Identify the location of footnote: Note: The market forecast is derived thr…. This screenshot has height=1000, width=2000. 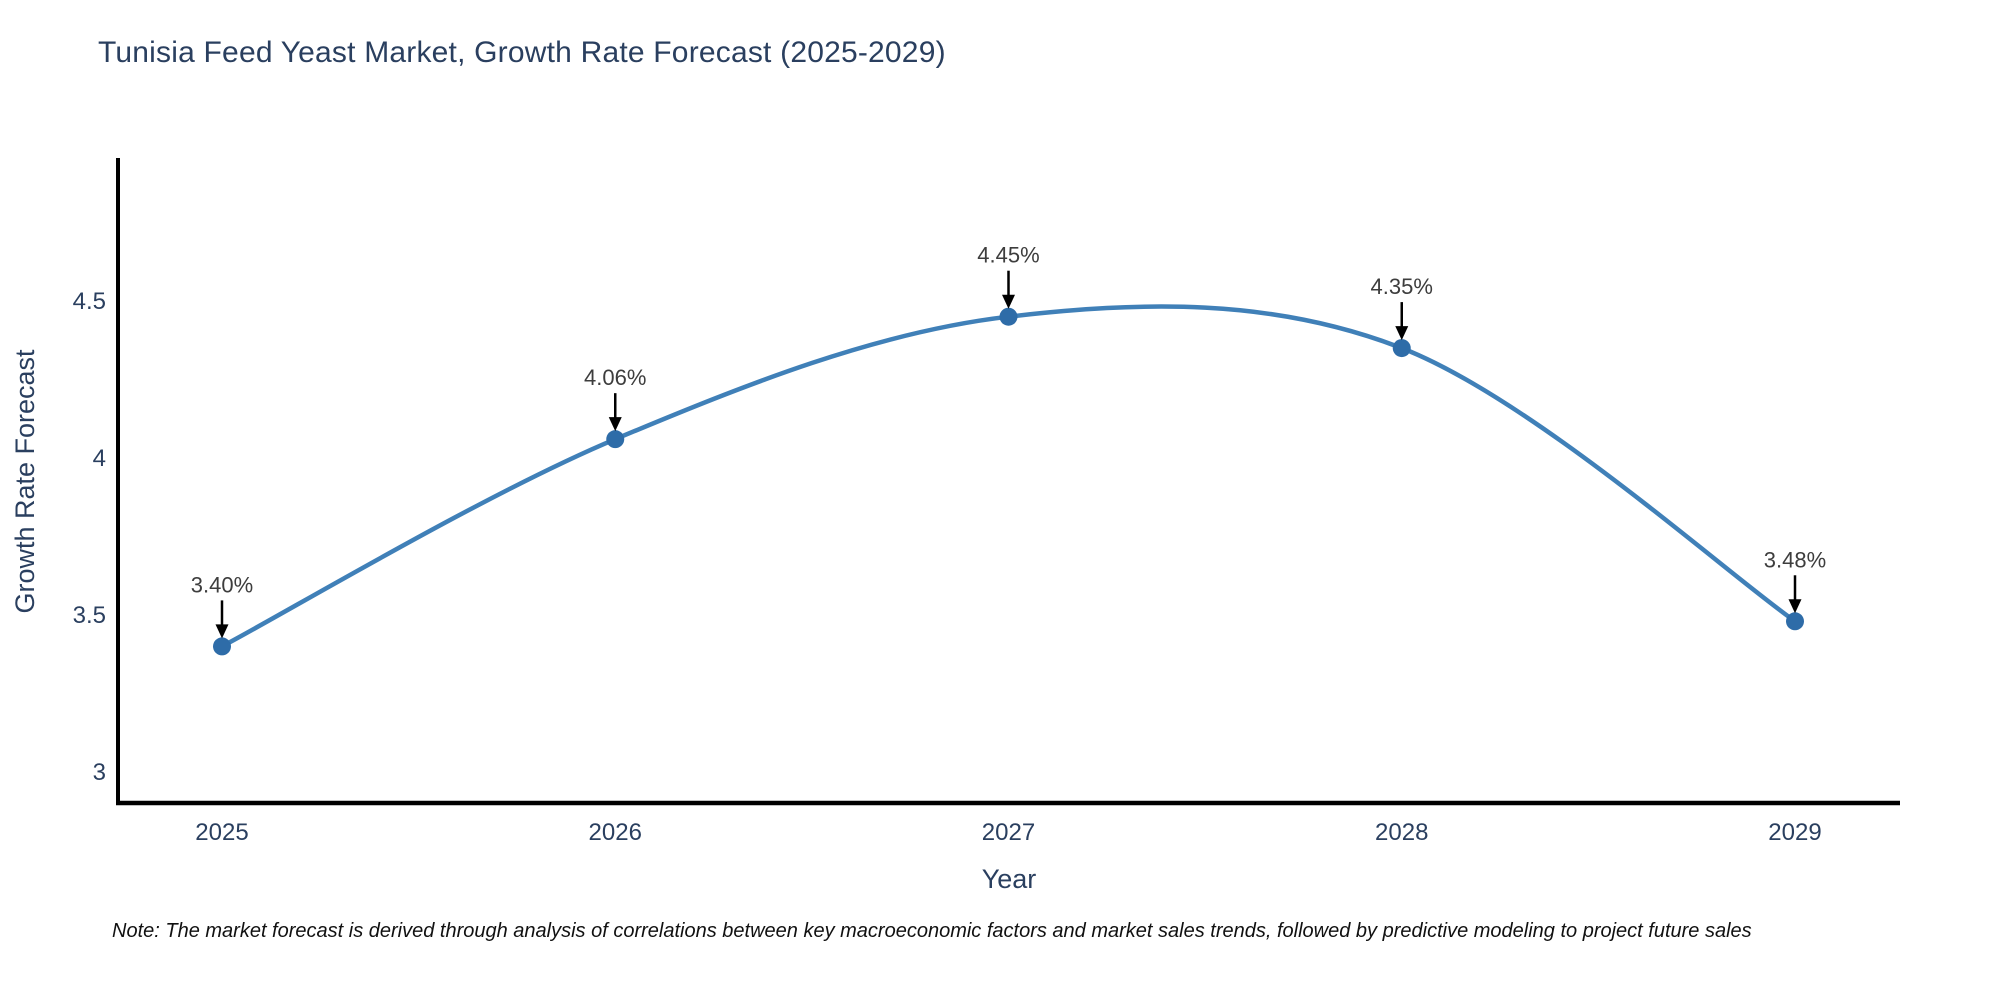
(932, 931).